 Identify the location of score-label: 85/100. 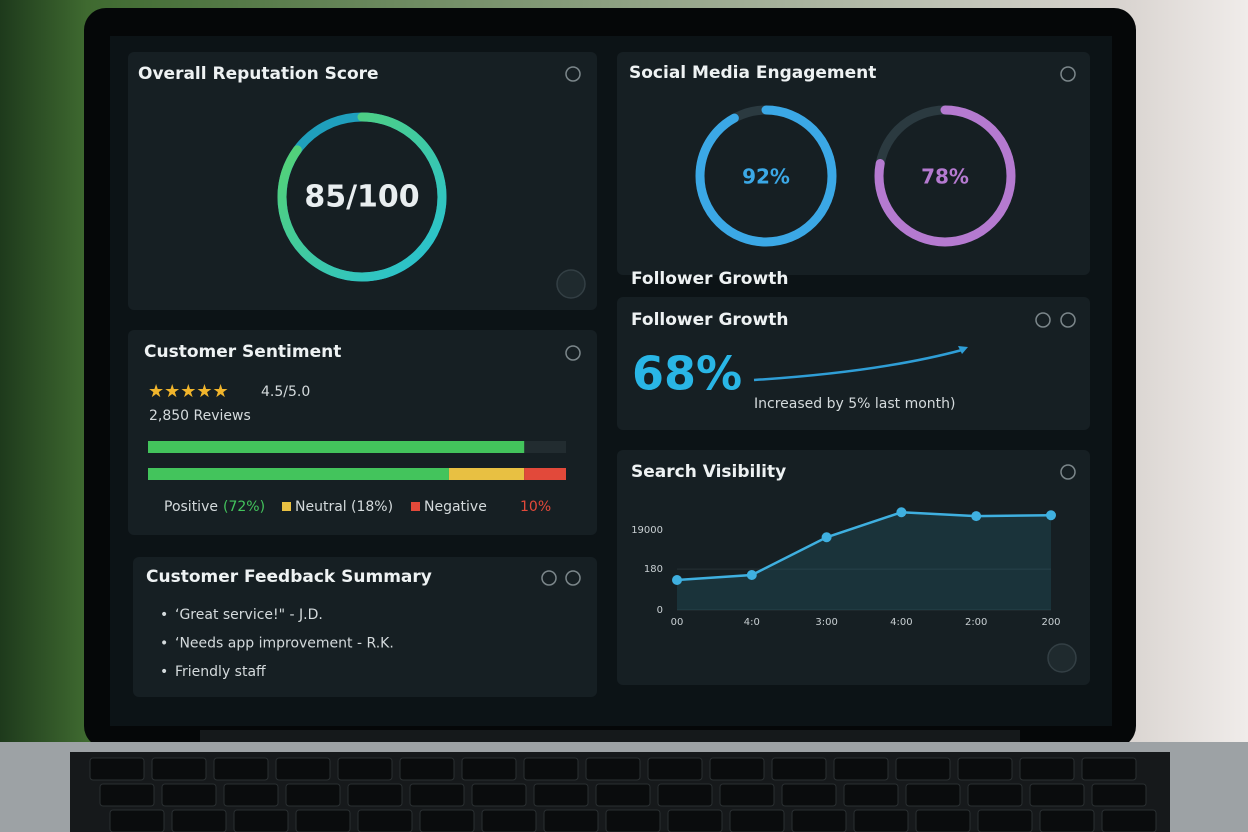
(361, 197).